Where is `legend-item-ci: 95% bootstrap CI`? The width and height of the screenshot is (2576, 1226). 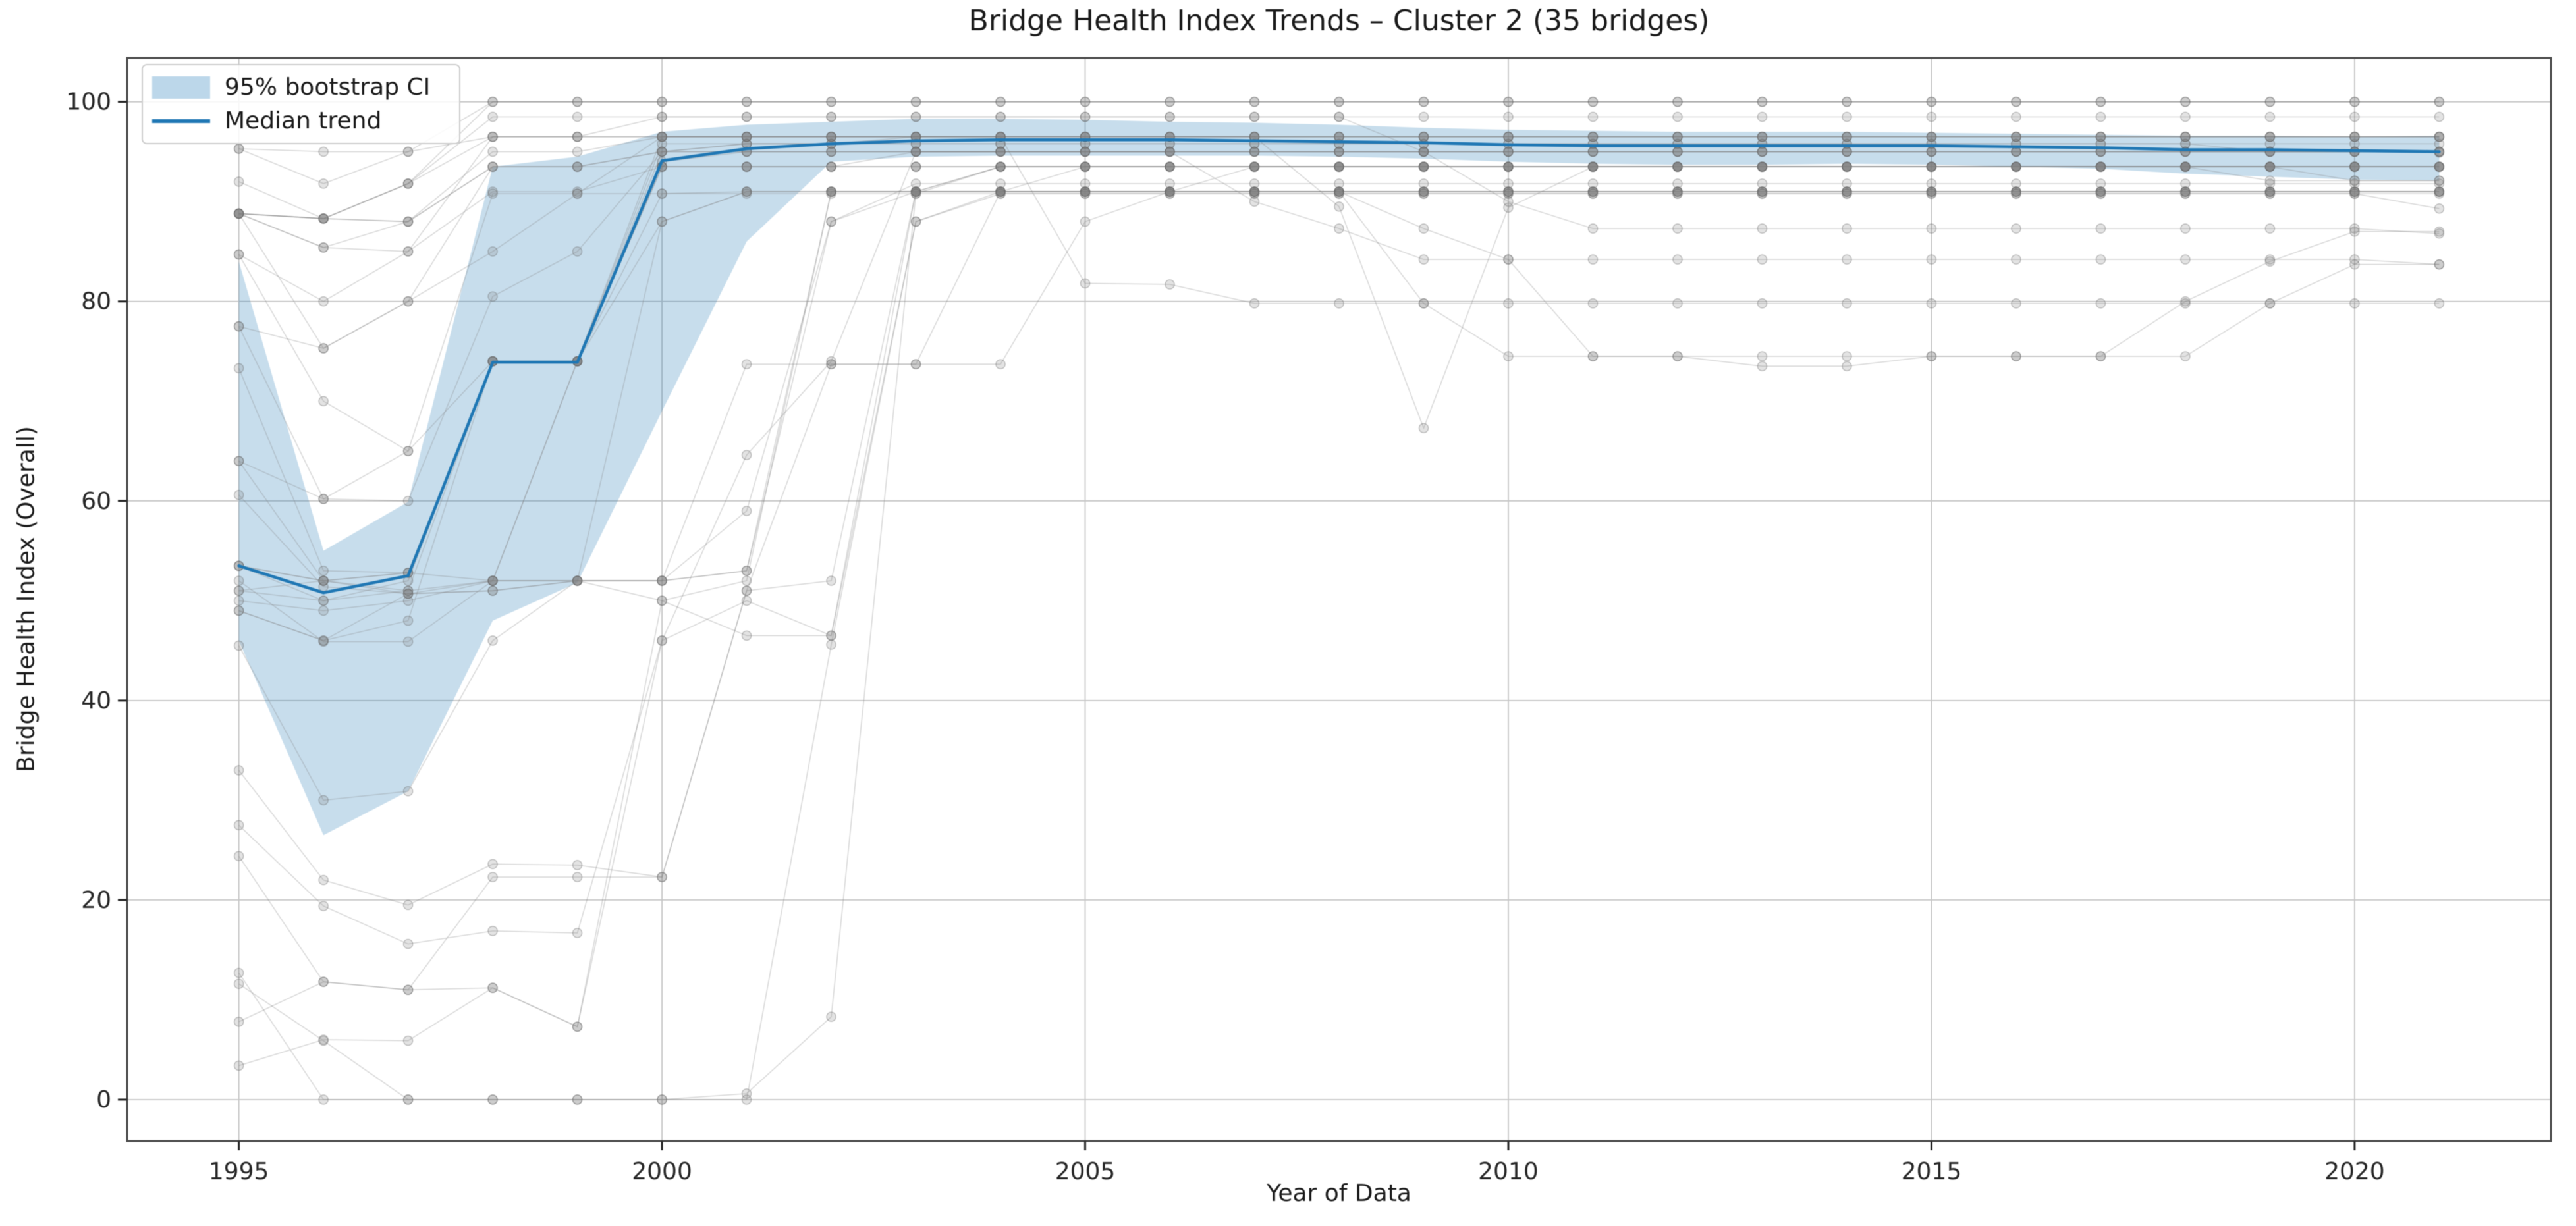
legend-item-ci: 95% bootstrap CI is located at coordinates (301, 87).